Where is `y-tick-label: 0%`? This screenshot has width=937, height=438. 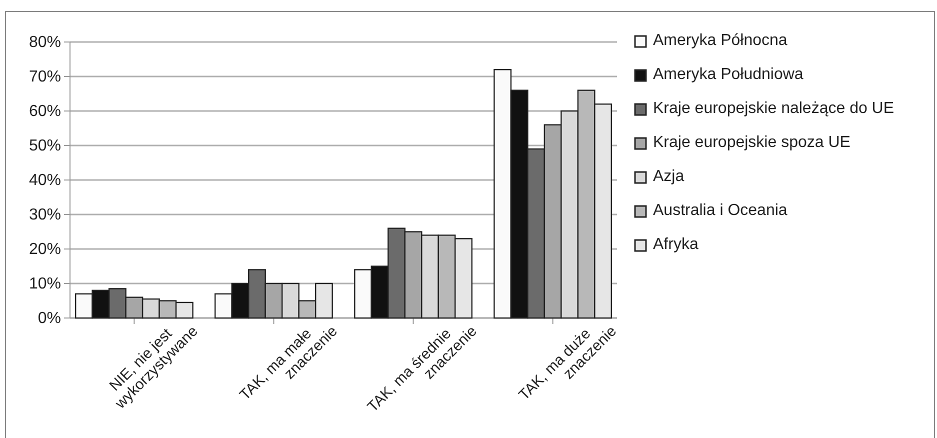 y-tick-label: 0% is located at coordinates (49, 319).